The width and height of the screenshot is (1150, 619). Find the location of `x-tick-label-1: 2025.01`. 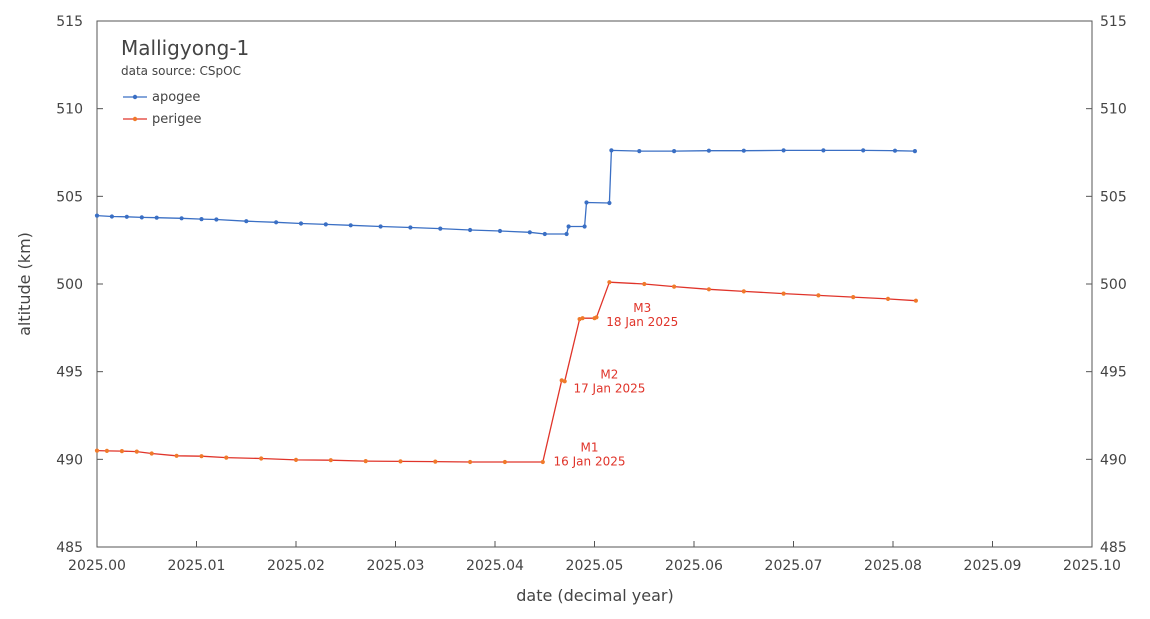

x-tick-label-1: 2025.01 is located at coordinates (197, 566).